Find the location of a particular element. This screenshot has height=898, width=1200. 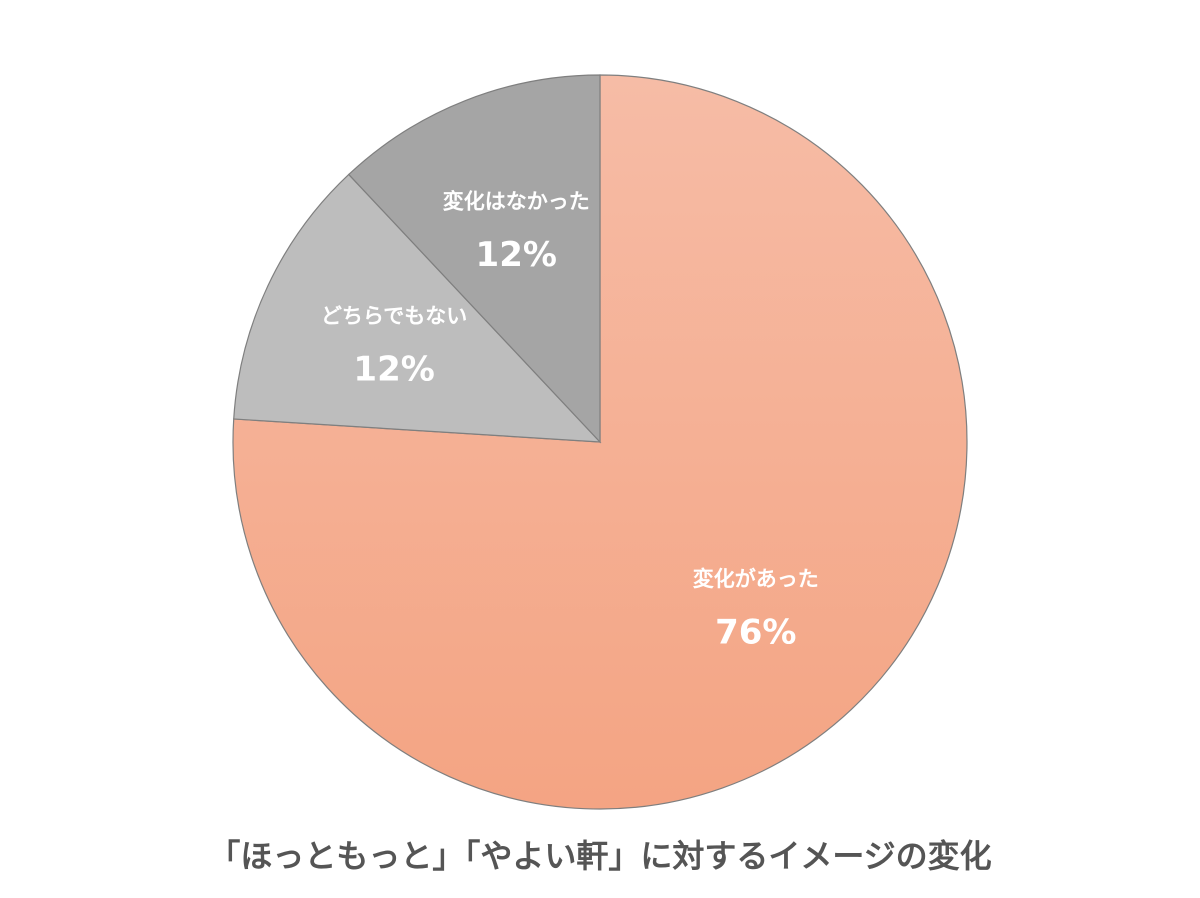

slice-category: 変化はなかった is located at coordinates (516, 201).